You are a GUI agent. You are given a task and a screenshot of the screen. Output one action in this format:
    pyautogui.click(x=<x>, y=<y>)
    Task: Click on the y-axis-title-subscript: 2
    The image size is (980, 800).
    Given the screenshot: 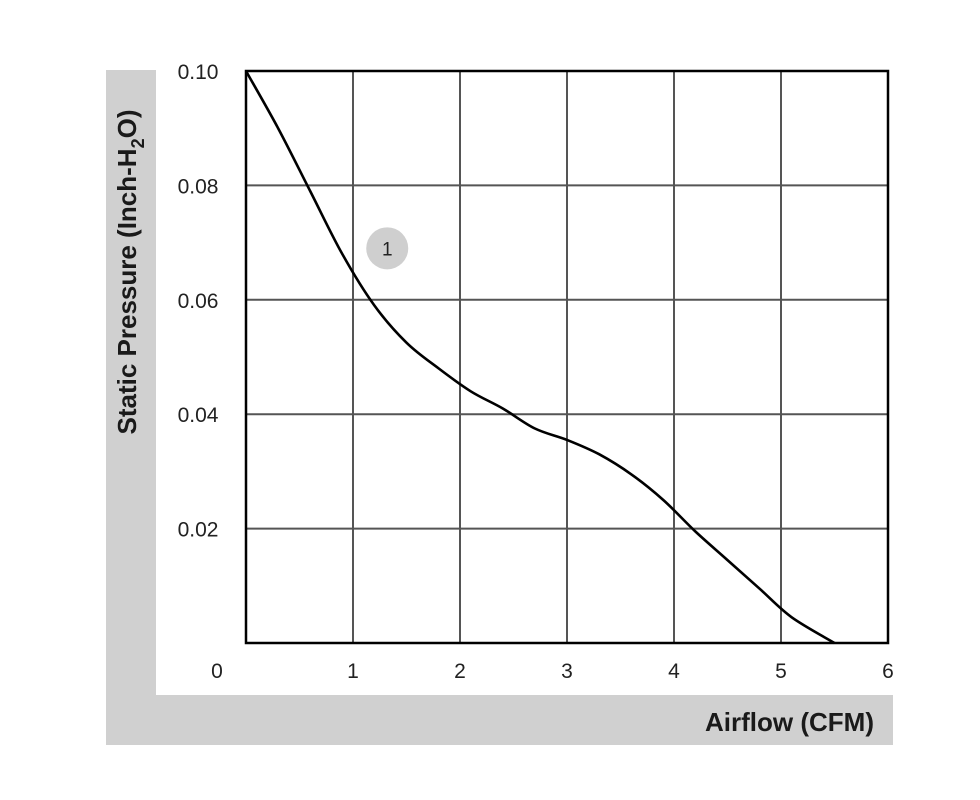 What is the action you would take?
    pyautogui.click(x=138, y=143)
    